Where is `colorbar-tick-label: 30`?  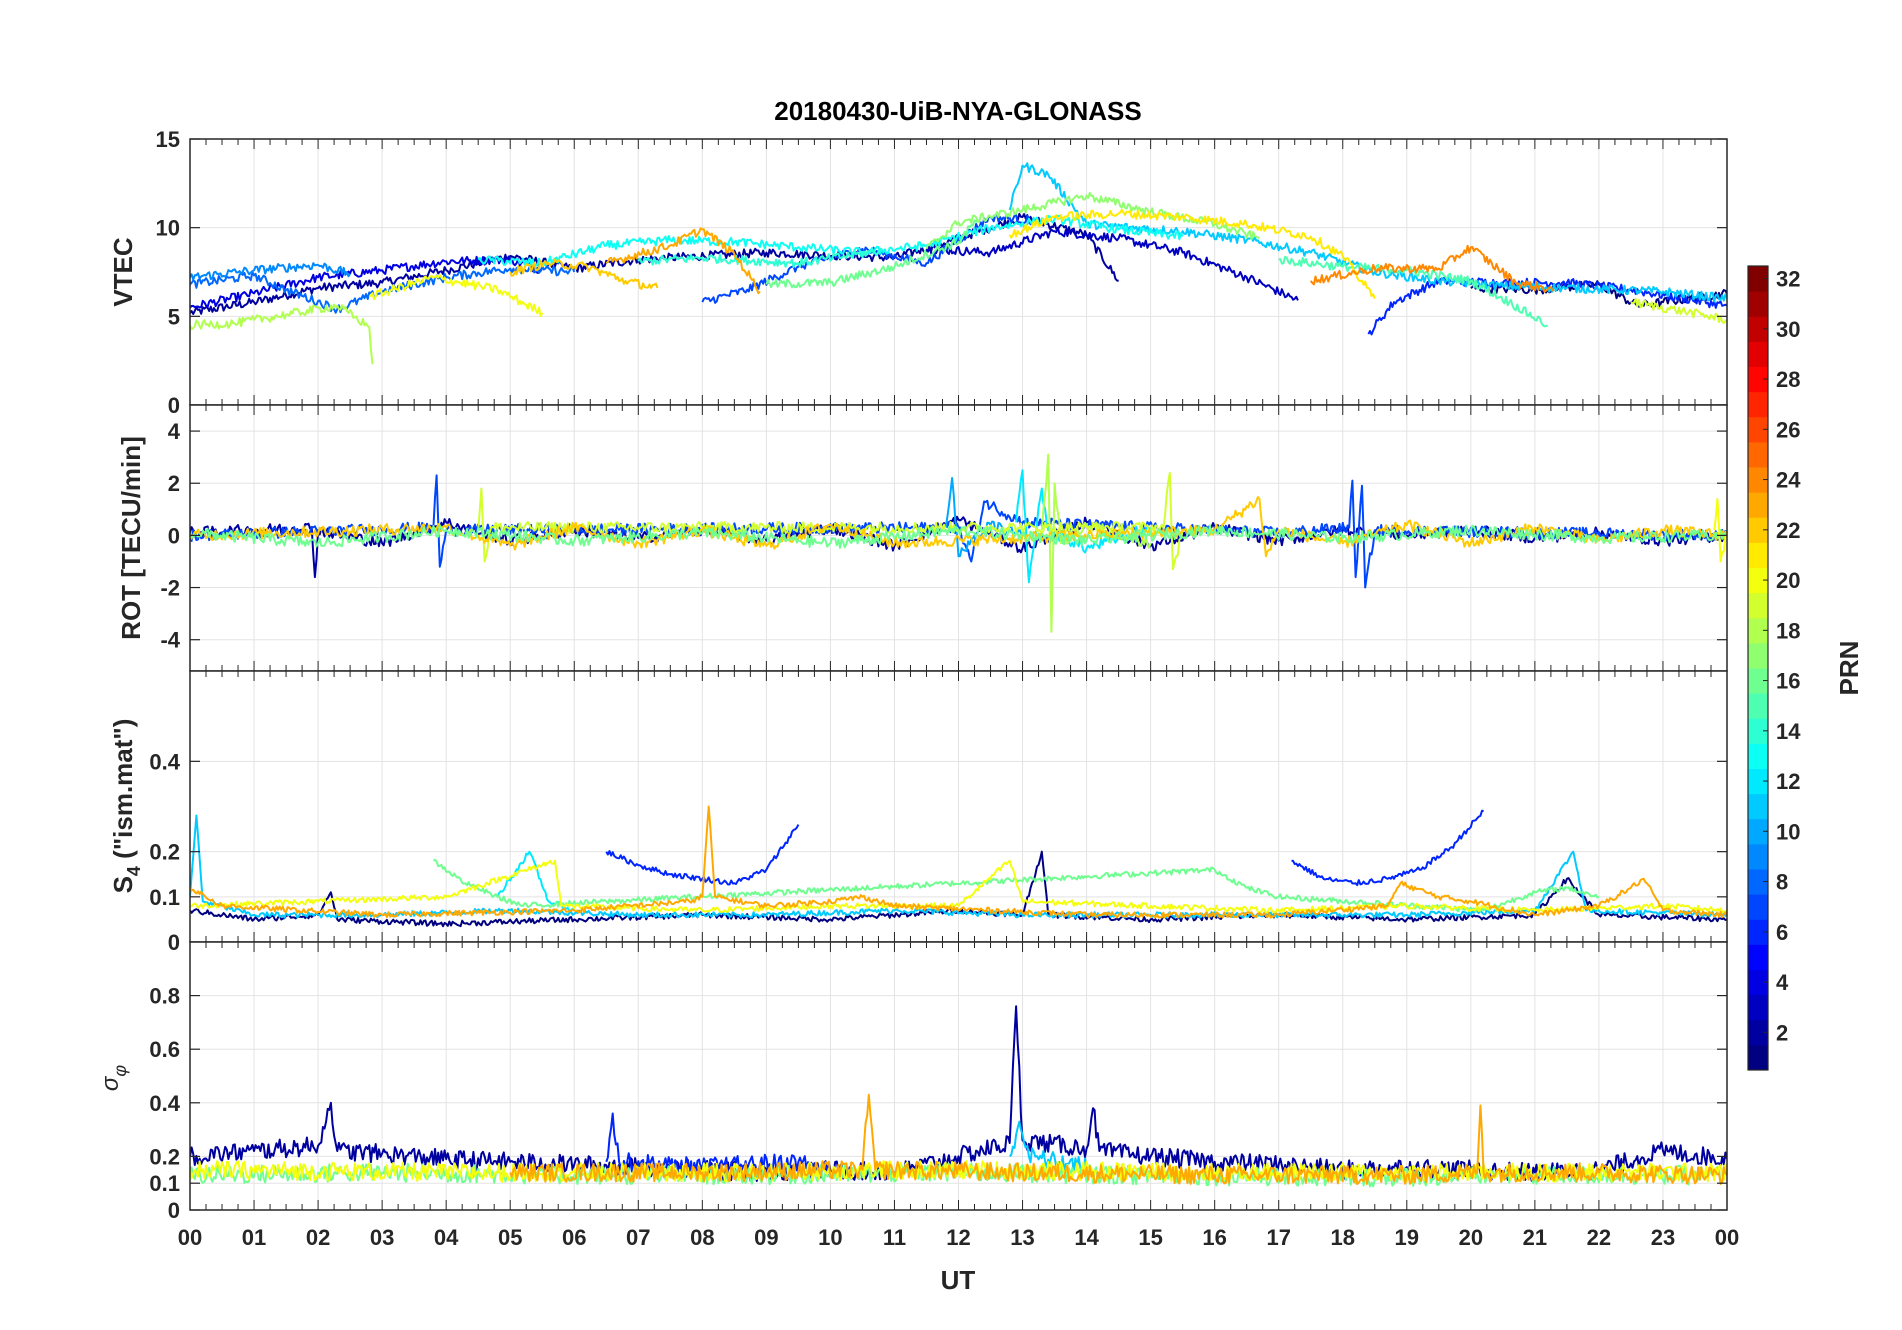 colorbar-tick-label: 30 is located at coordinates (1788, 329).